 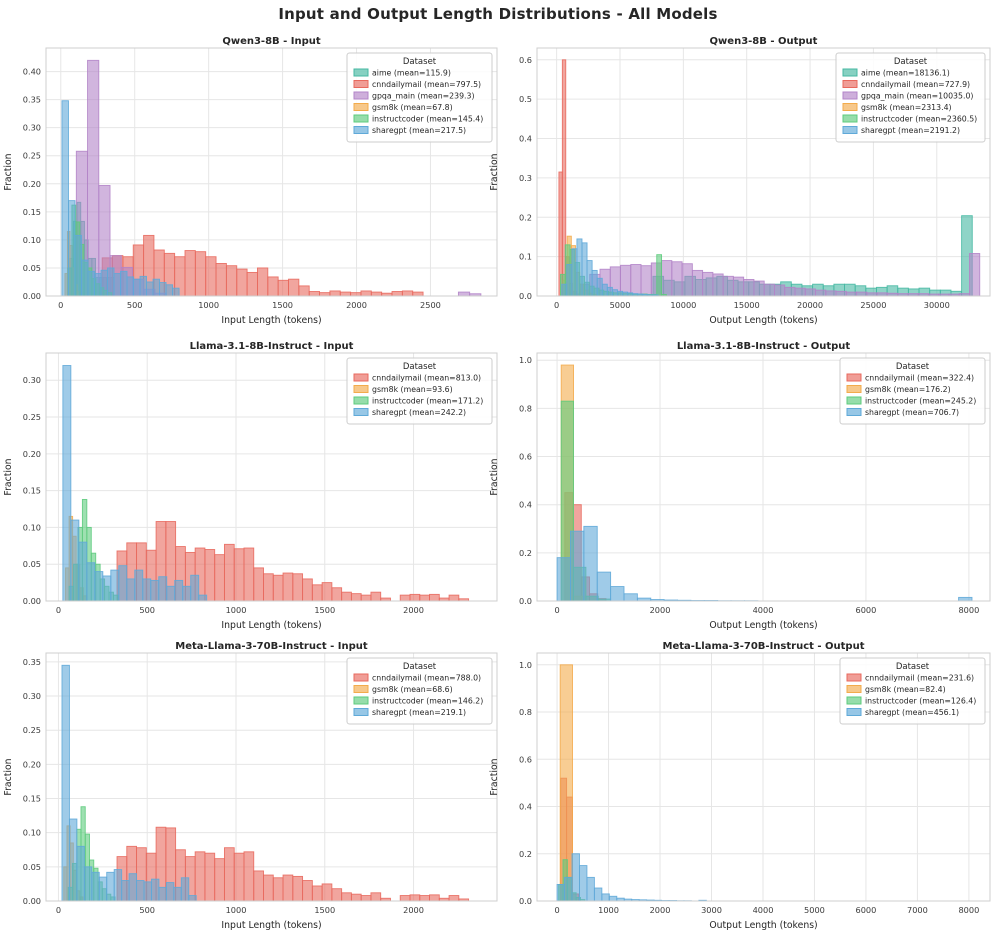 What do you see at coordinates (426, 84) in the screenshot?
I see `legend-label: cnndailymail (mean=797.5)` at bounding box center [426, 84].